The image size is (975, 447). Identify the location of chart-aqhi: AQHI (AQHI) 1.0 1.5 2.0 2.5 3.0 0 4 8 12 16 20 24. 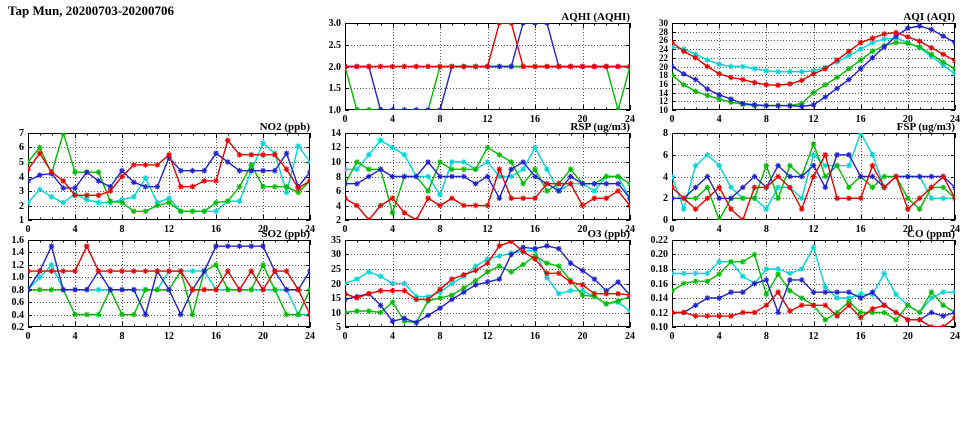
(477, 68).